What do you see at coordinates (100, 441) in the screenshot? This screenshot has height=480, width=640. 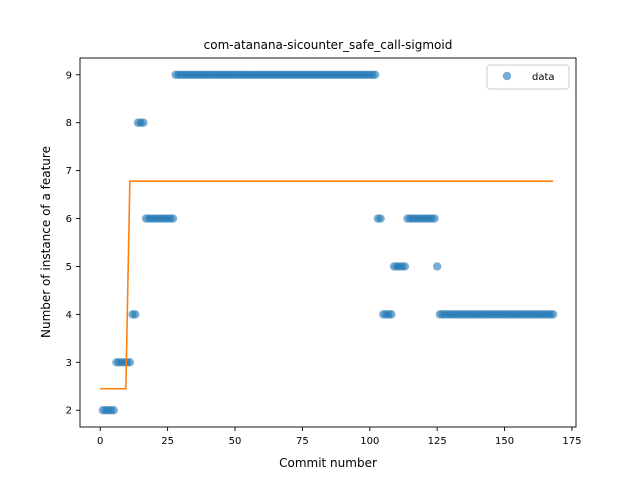 I see `x-tick-label: 0` at bounding box center [100, 441].